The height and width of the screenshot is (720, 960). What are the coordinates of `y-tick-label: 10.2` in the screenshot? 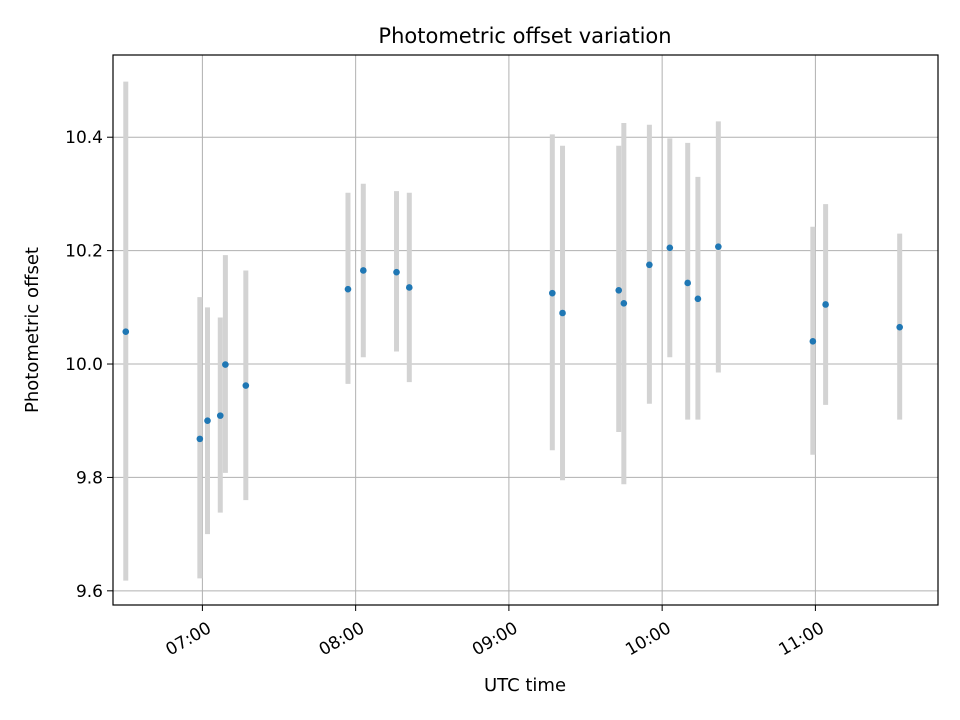 It's located at (84, 252).